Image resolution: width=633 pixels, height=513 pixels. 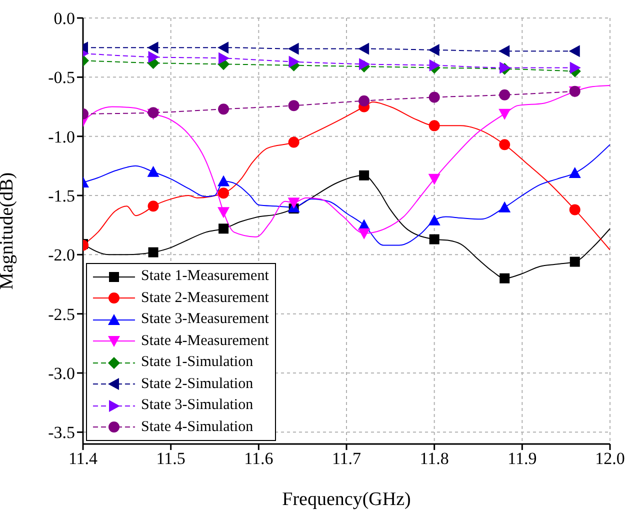 What do you see at coordinates (434, 458) in the screenshot?
I see `x-tick-label: 11.8` at bounding box center [434, 458].